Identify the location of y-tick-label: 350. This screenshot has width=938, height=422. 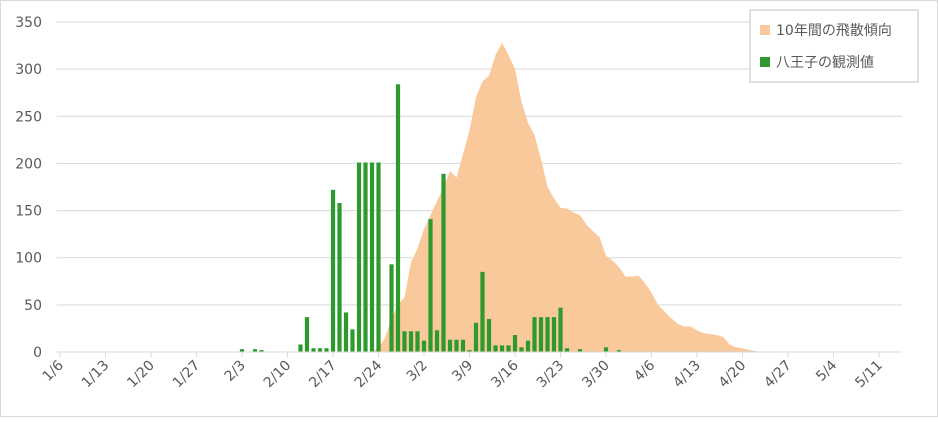
(28, 23).